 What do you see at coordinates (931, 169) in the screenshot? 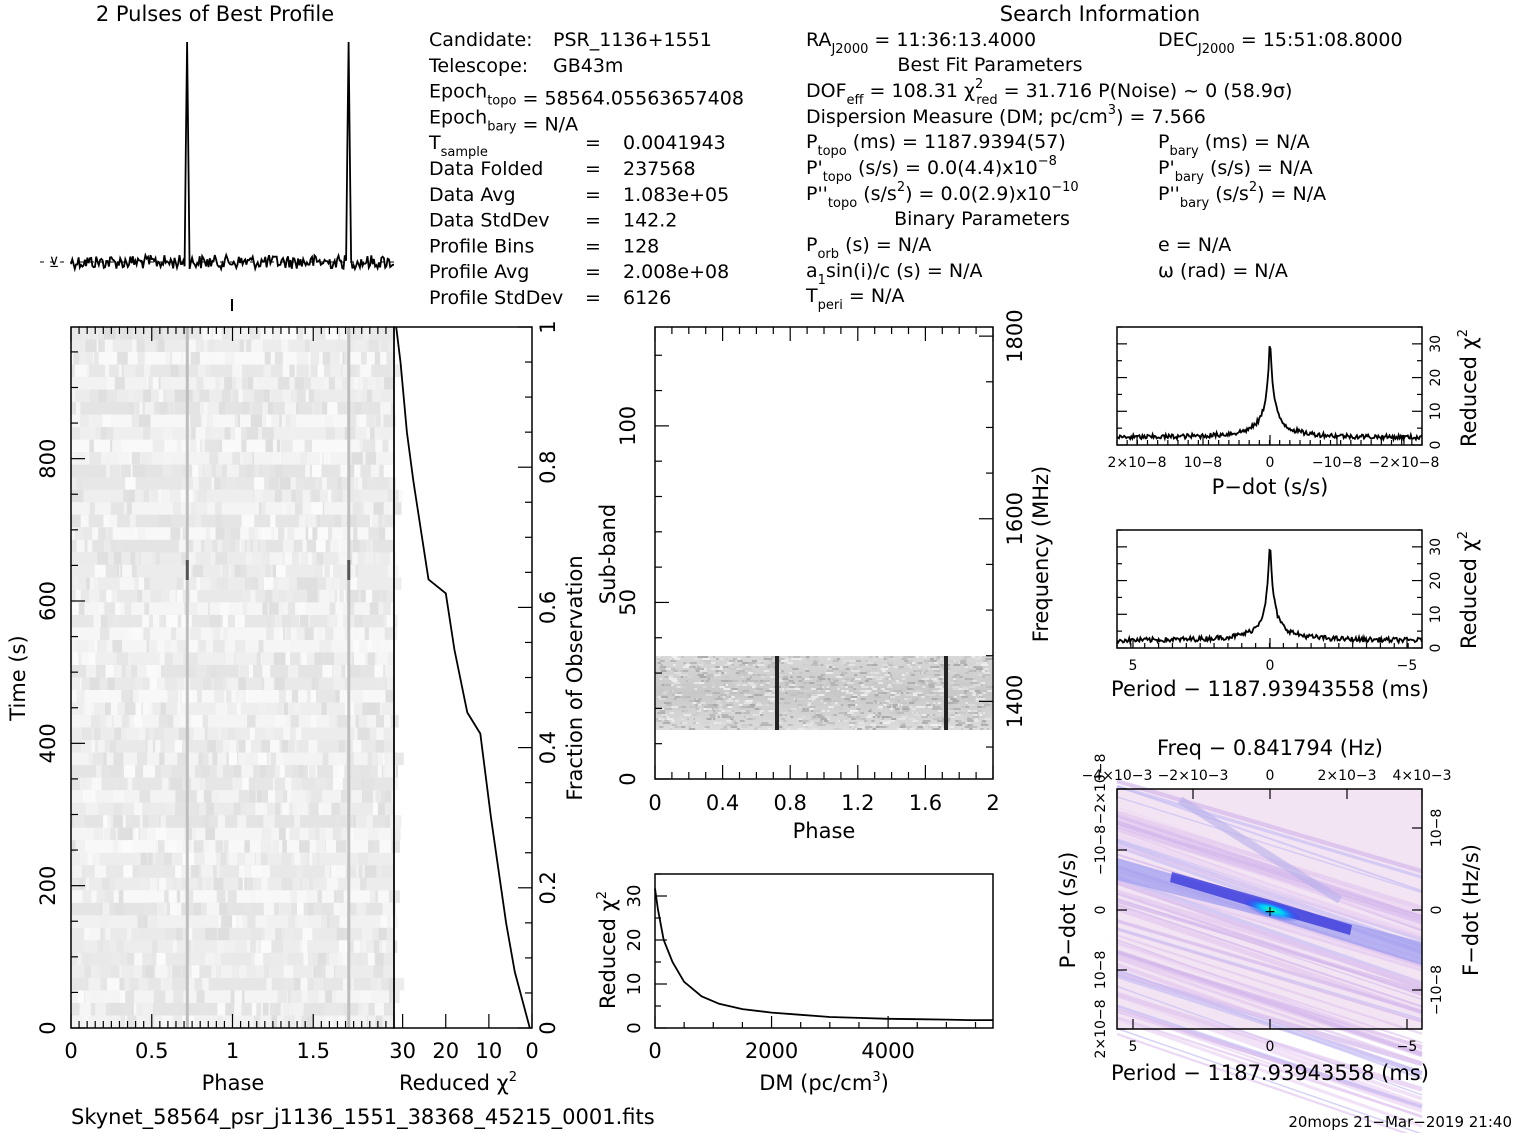
I see `pdtopo-text: P'topo (s/s) = 0.0(4.4)x10−8` at bounding box center [931, 169].